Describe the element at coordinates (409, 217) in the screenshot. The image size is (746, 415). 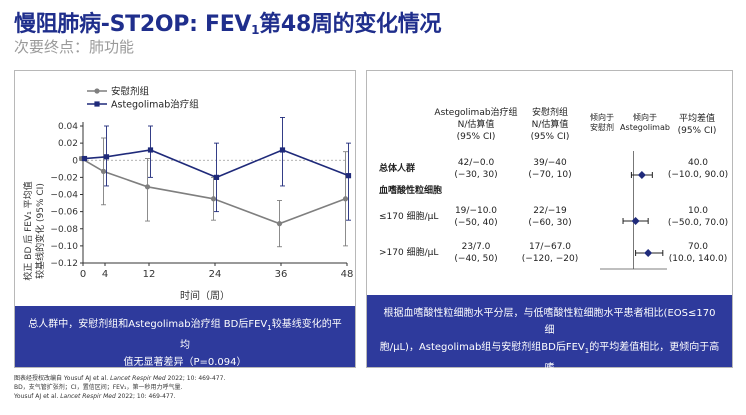
I see `row-label-eos-low: ≤170 细胞/µL` at that location.